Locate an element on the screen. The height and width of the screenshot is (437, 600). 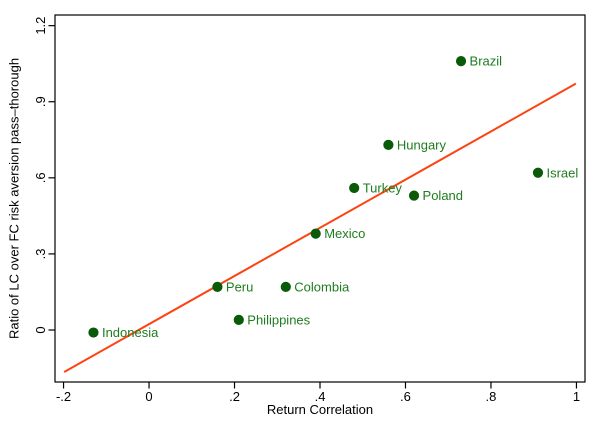
data-point-label-mexico: Mexico is located at coordinates (344, 233).